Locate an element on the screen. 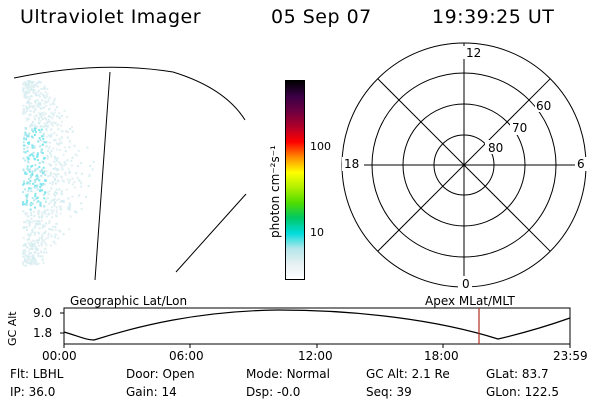 The height and width of the screenshot is (400, 600). auroral-emission-speckle is located at coordinates (58, 173).